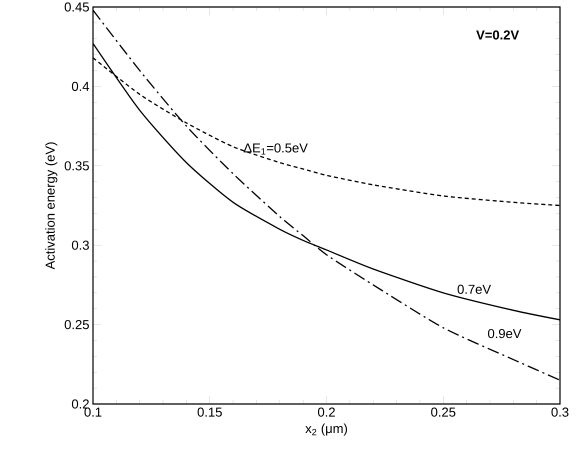  What do you see at coordinates (498, 35) in the screenshot?
I see `annotation: V=0.2V` at bounding box center [498, 35].